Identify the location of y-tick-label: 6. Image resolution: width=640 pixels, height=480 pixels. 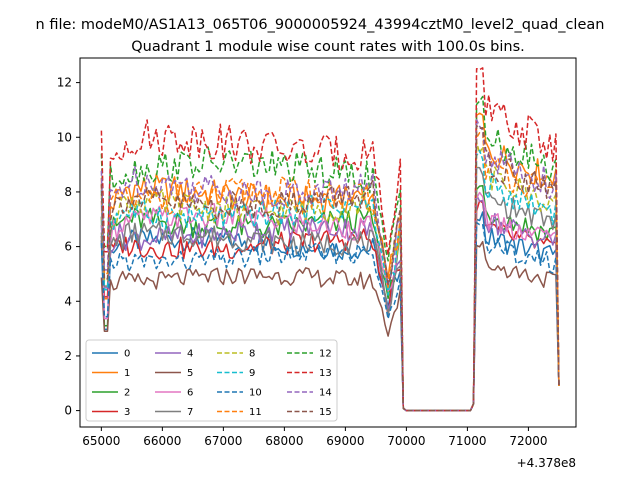
(68, 247).